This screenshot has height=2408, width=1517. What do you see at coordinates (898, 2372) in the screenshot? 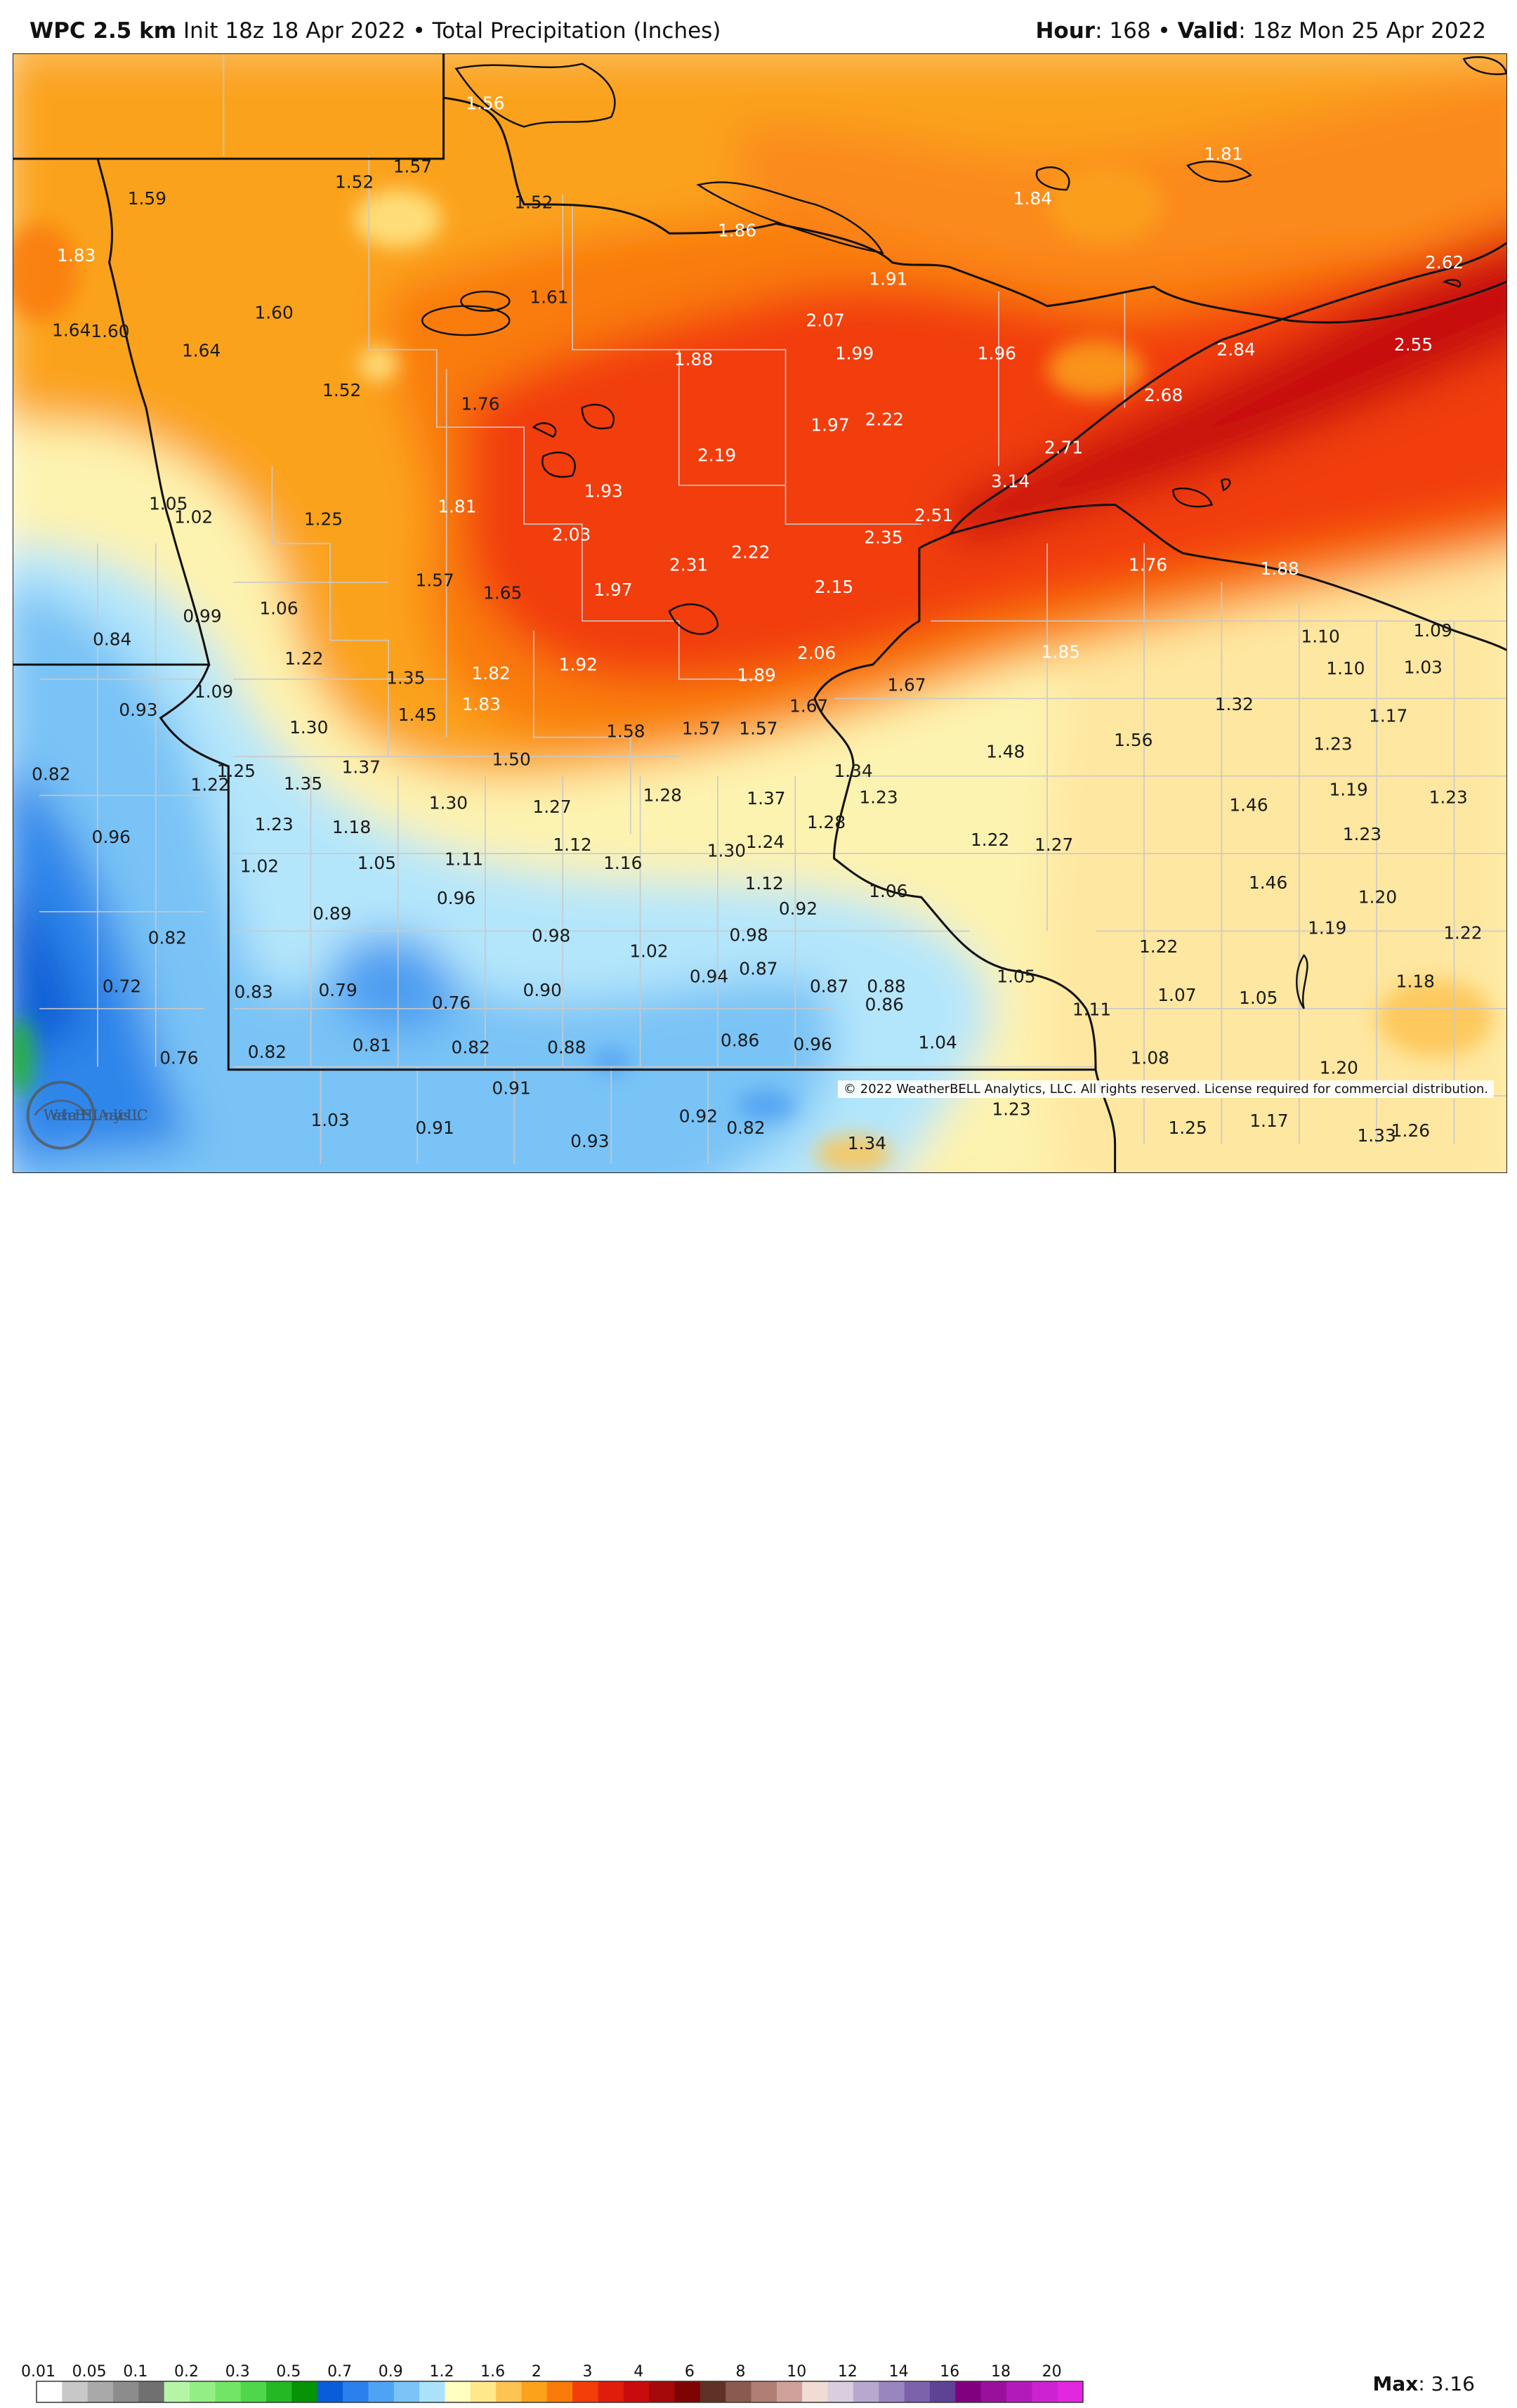
I see `legend-tick-label: 14` at bounding box center [898, 2372].